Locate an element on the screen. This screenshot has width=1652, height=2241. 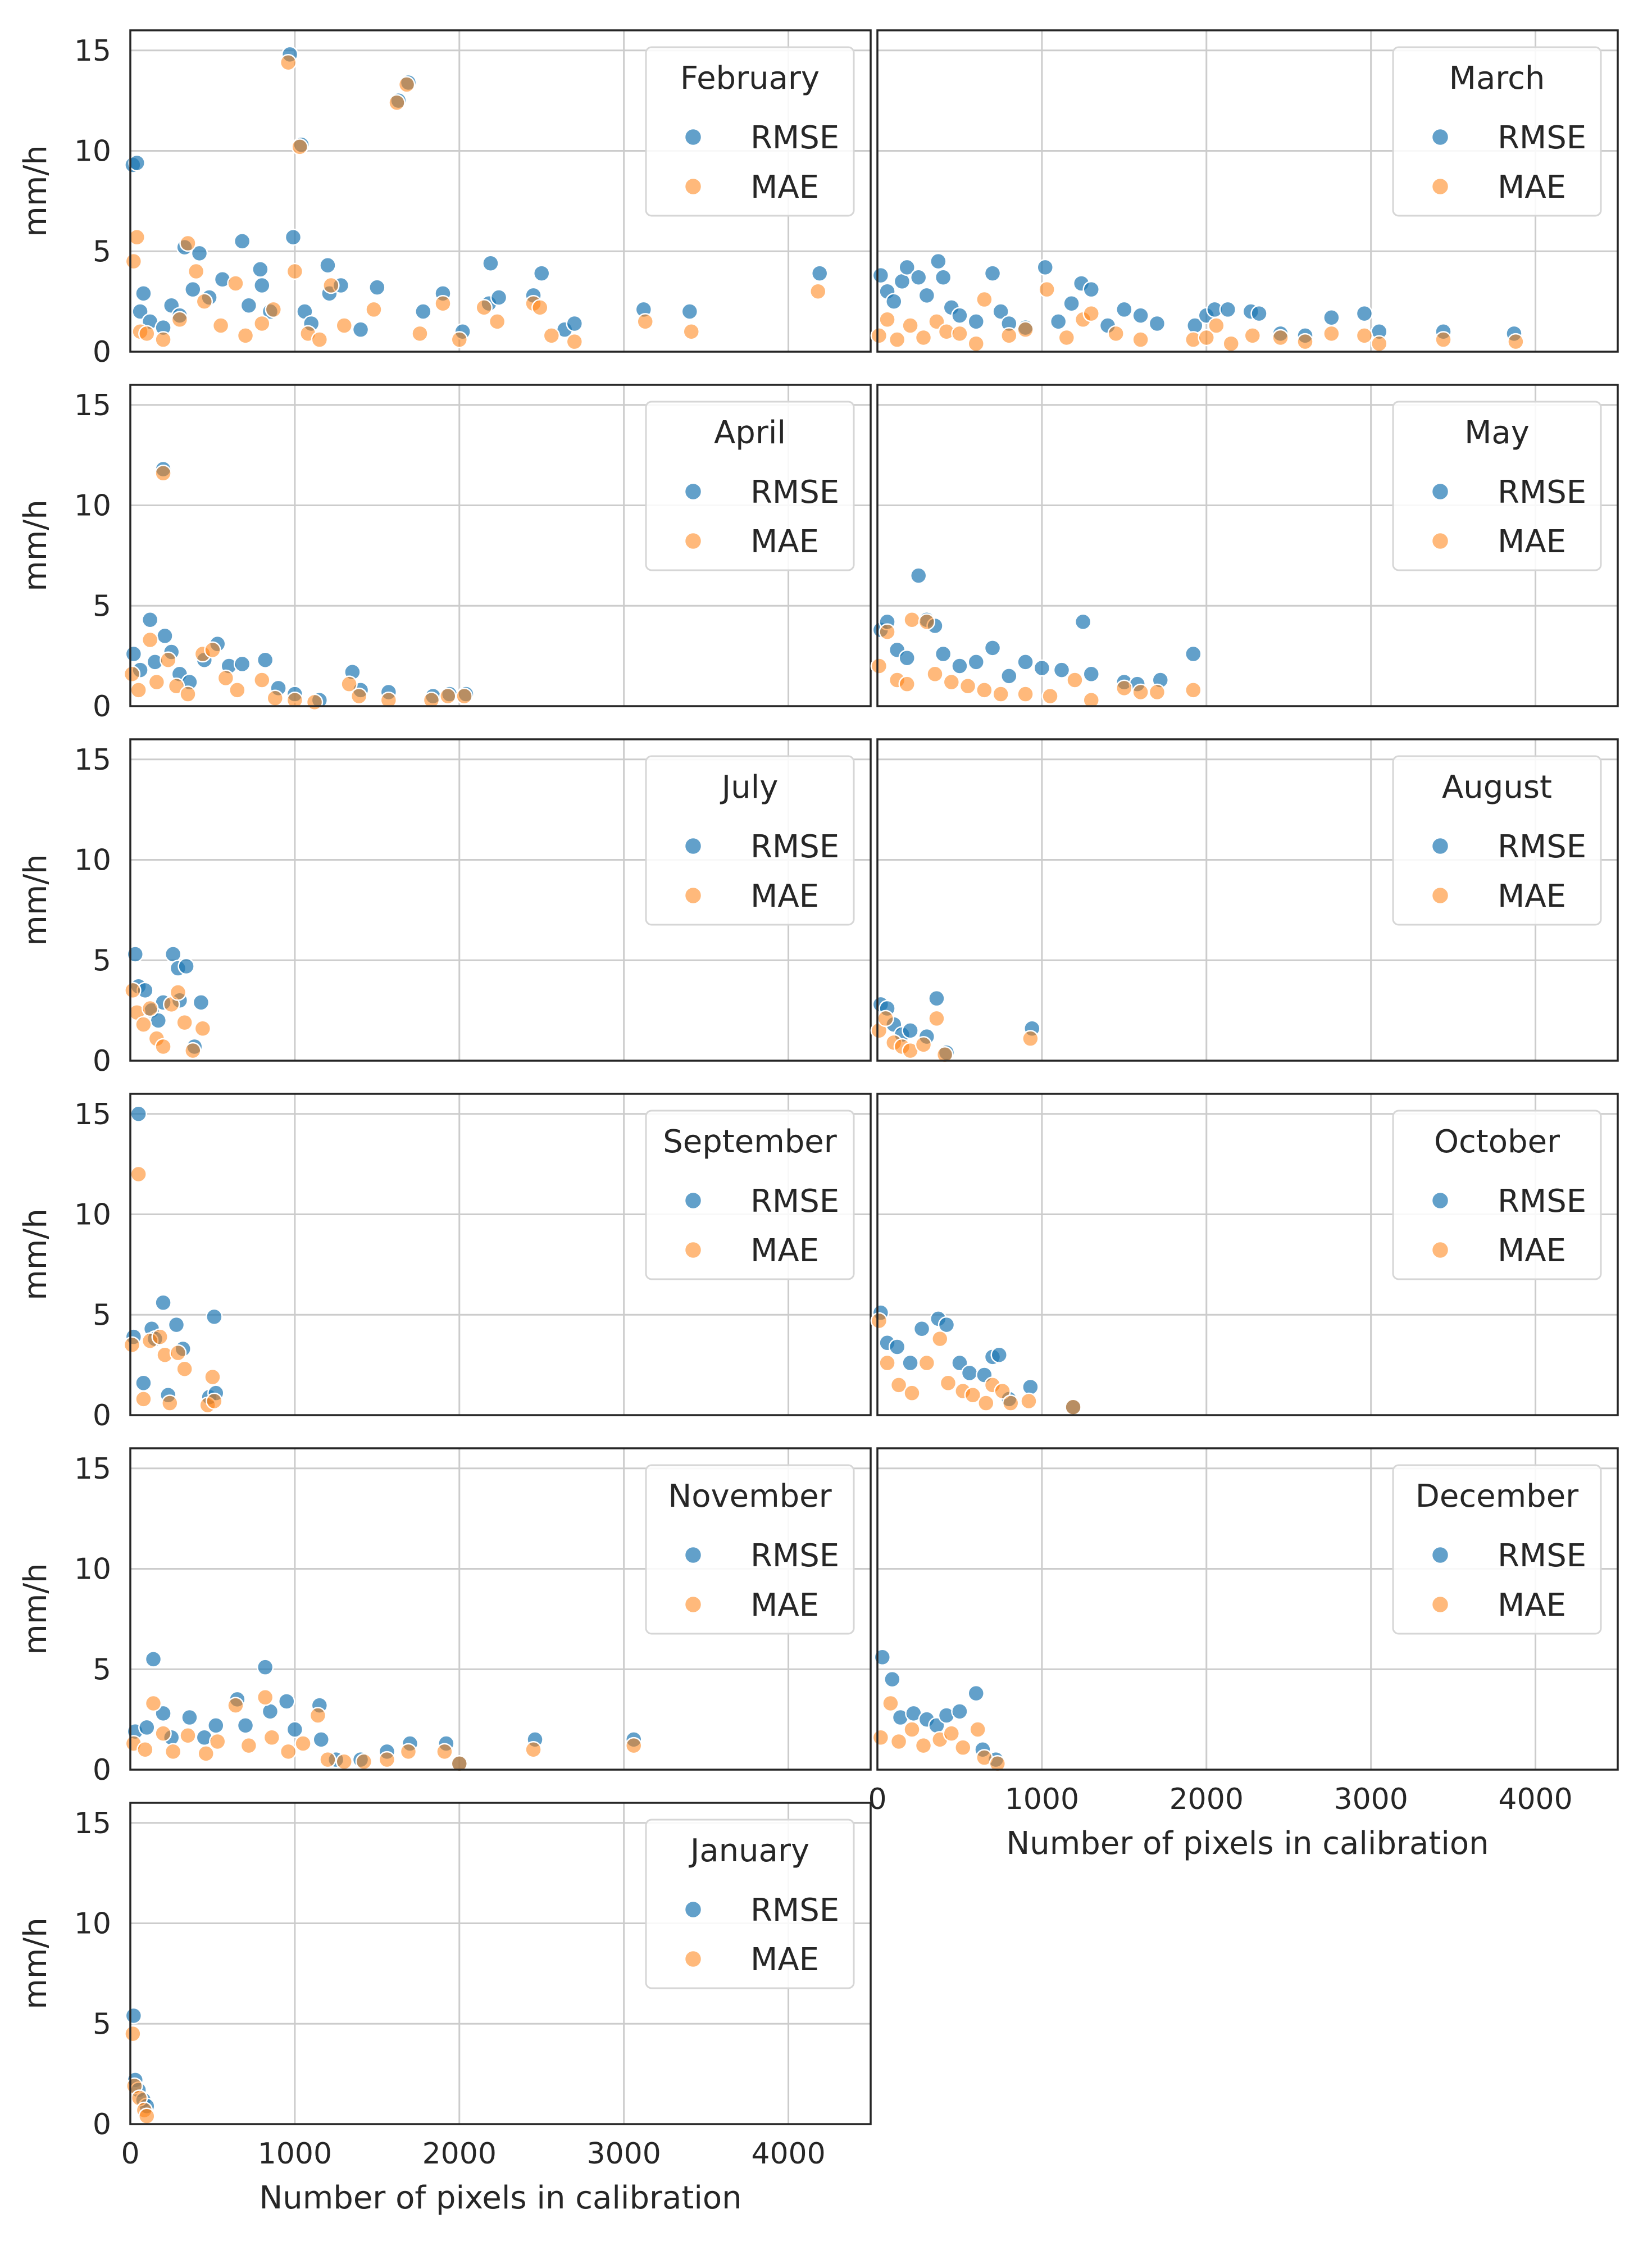
legend-box is located at coordinates (1497, 486).